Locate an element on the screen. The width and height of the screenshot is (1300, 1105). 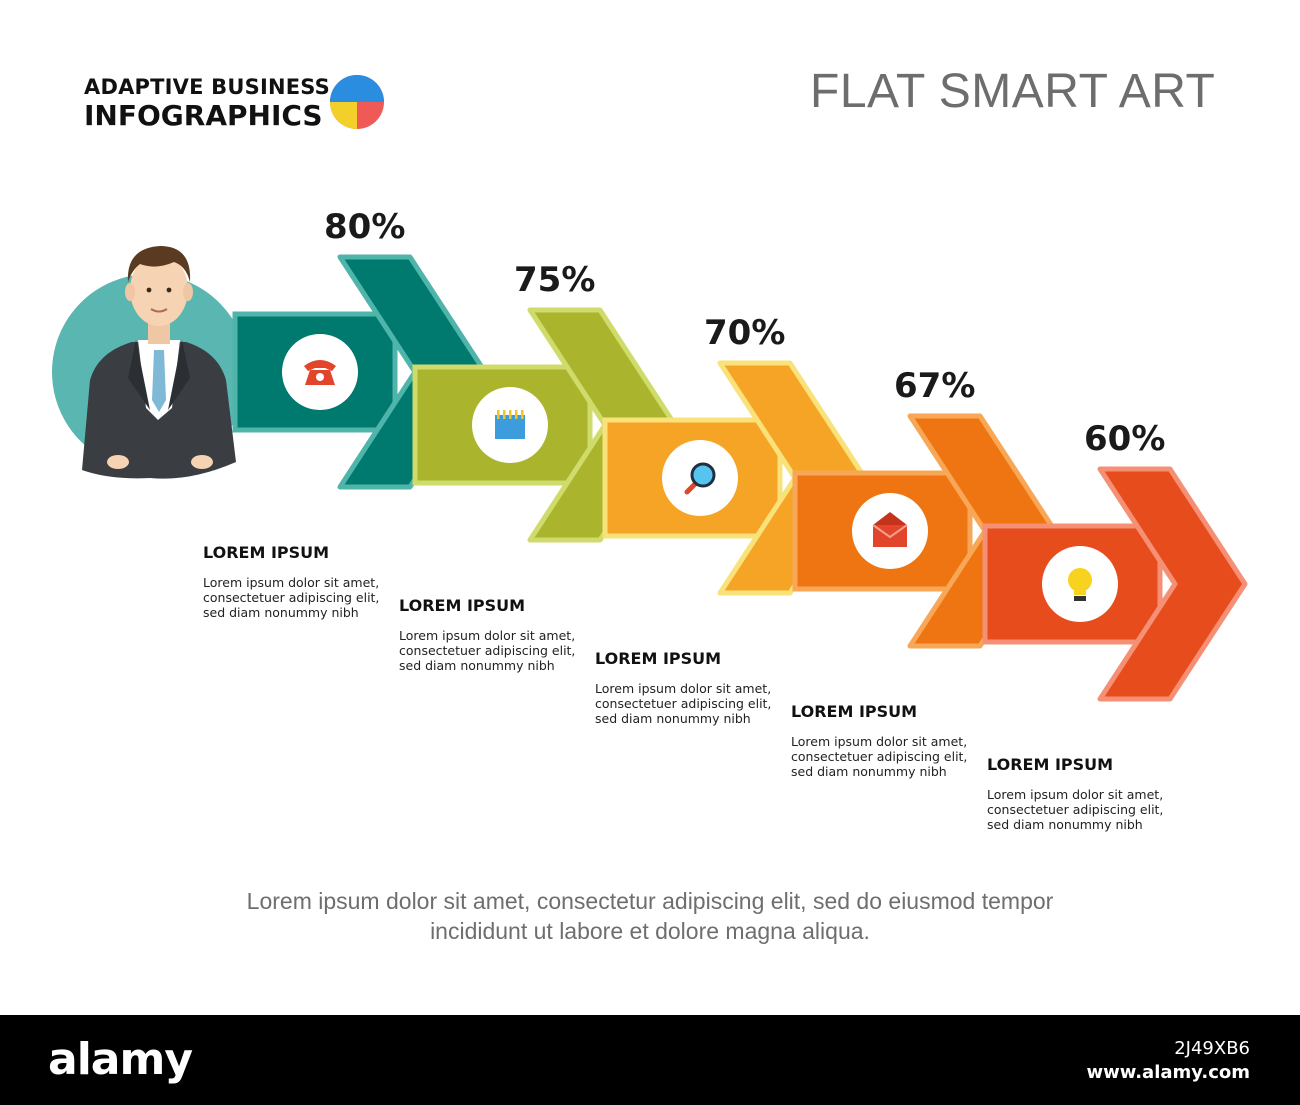
magnifier-icon is located at coordinates (700, 478).